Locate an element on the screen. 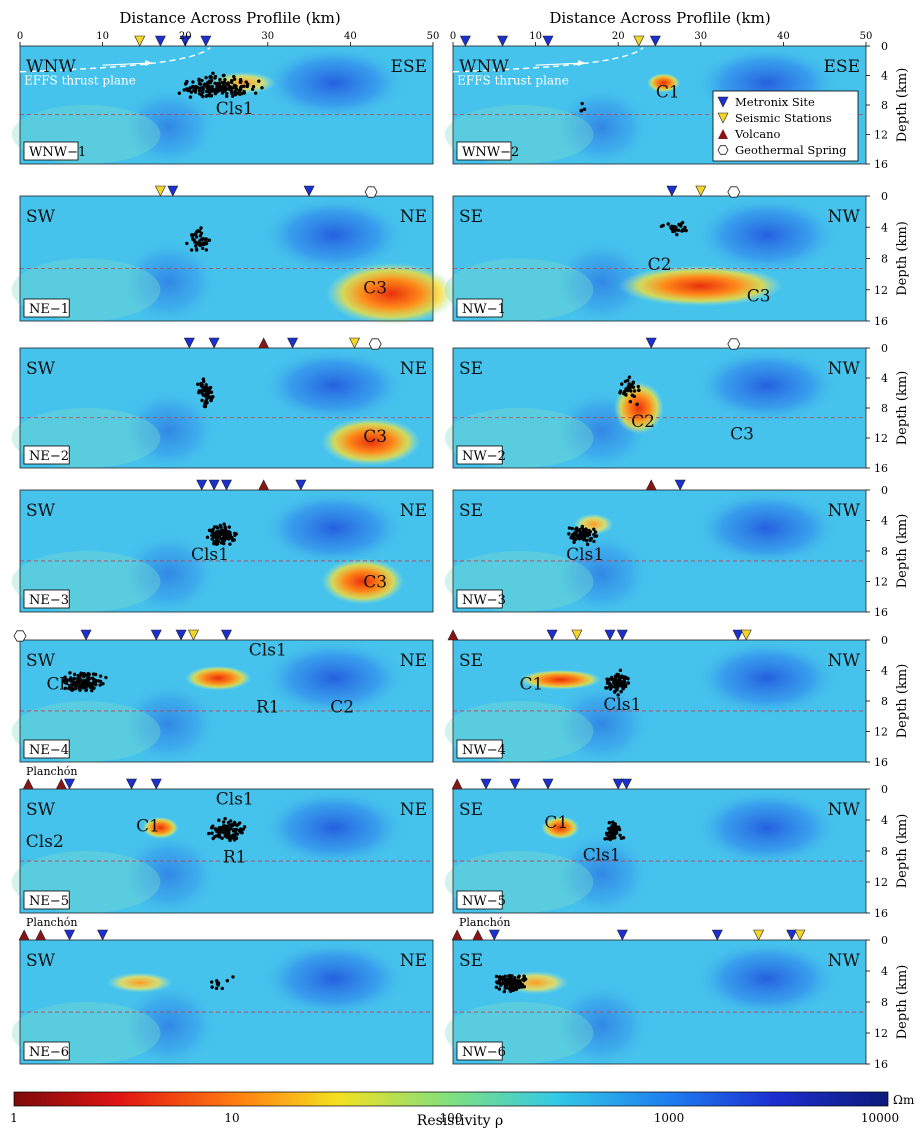 This screenshot has width=920, height=1128. colorbar: 1 10 100 1000 10000 Ωm Resistivity ρ is located at coordinates (462, 1109).